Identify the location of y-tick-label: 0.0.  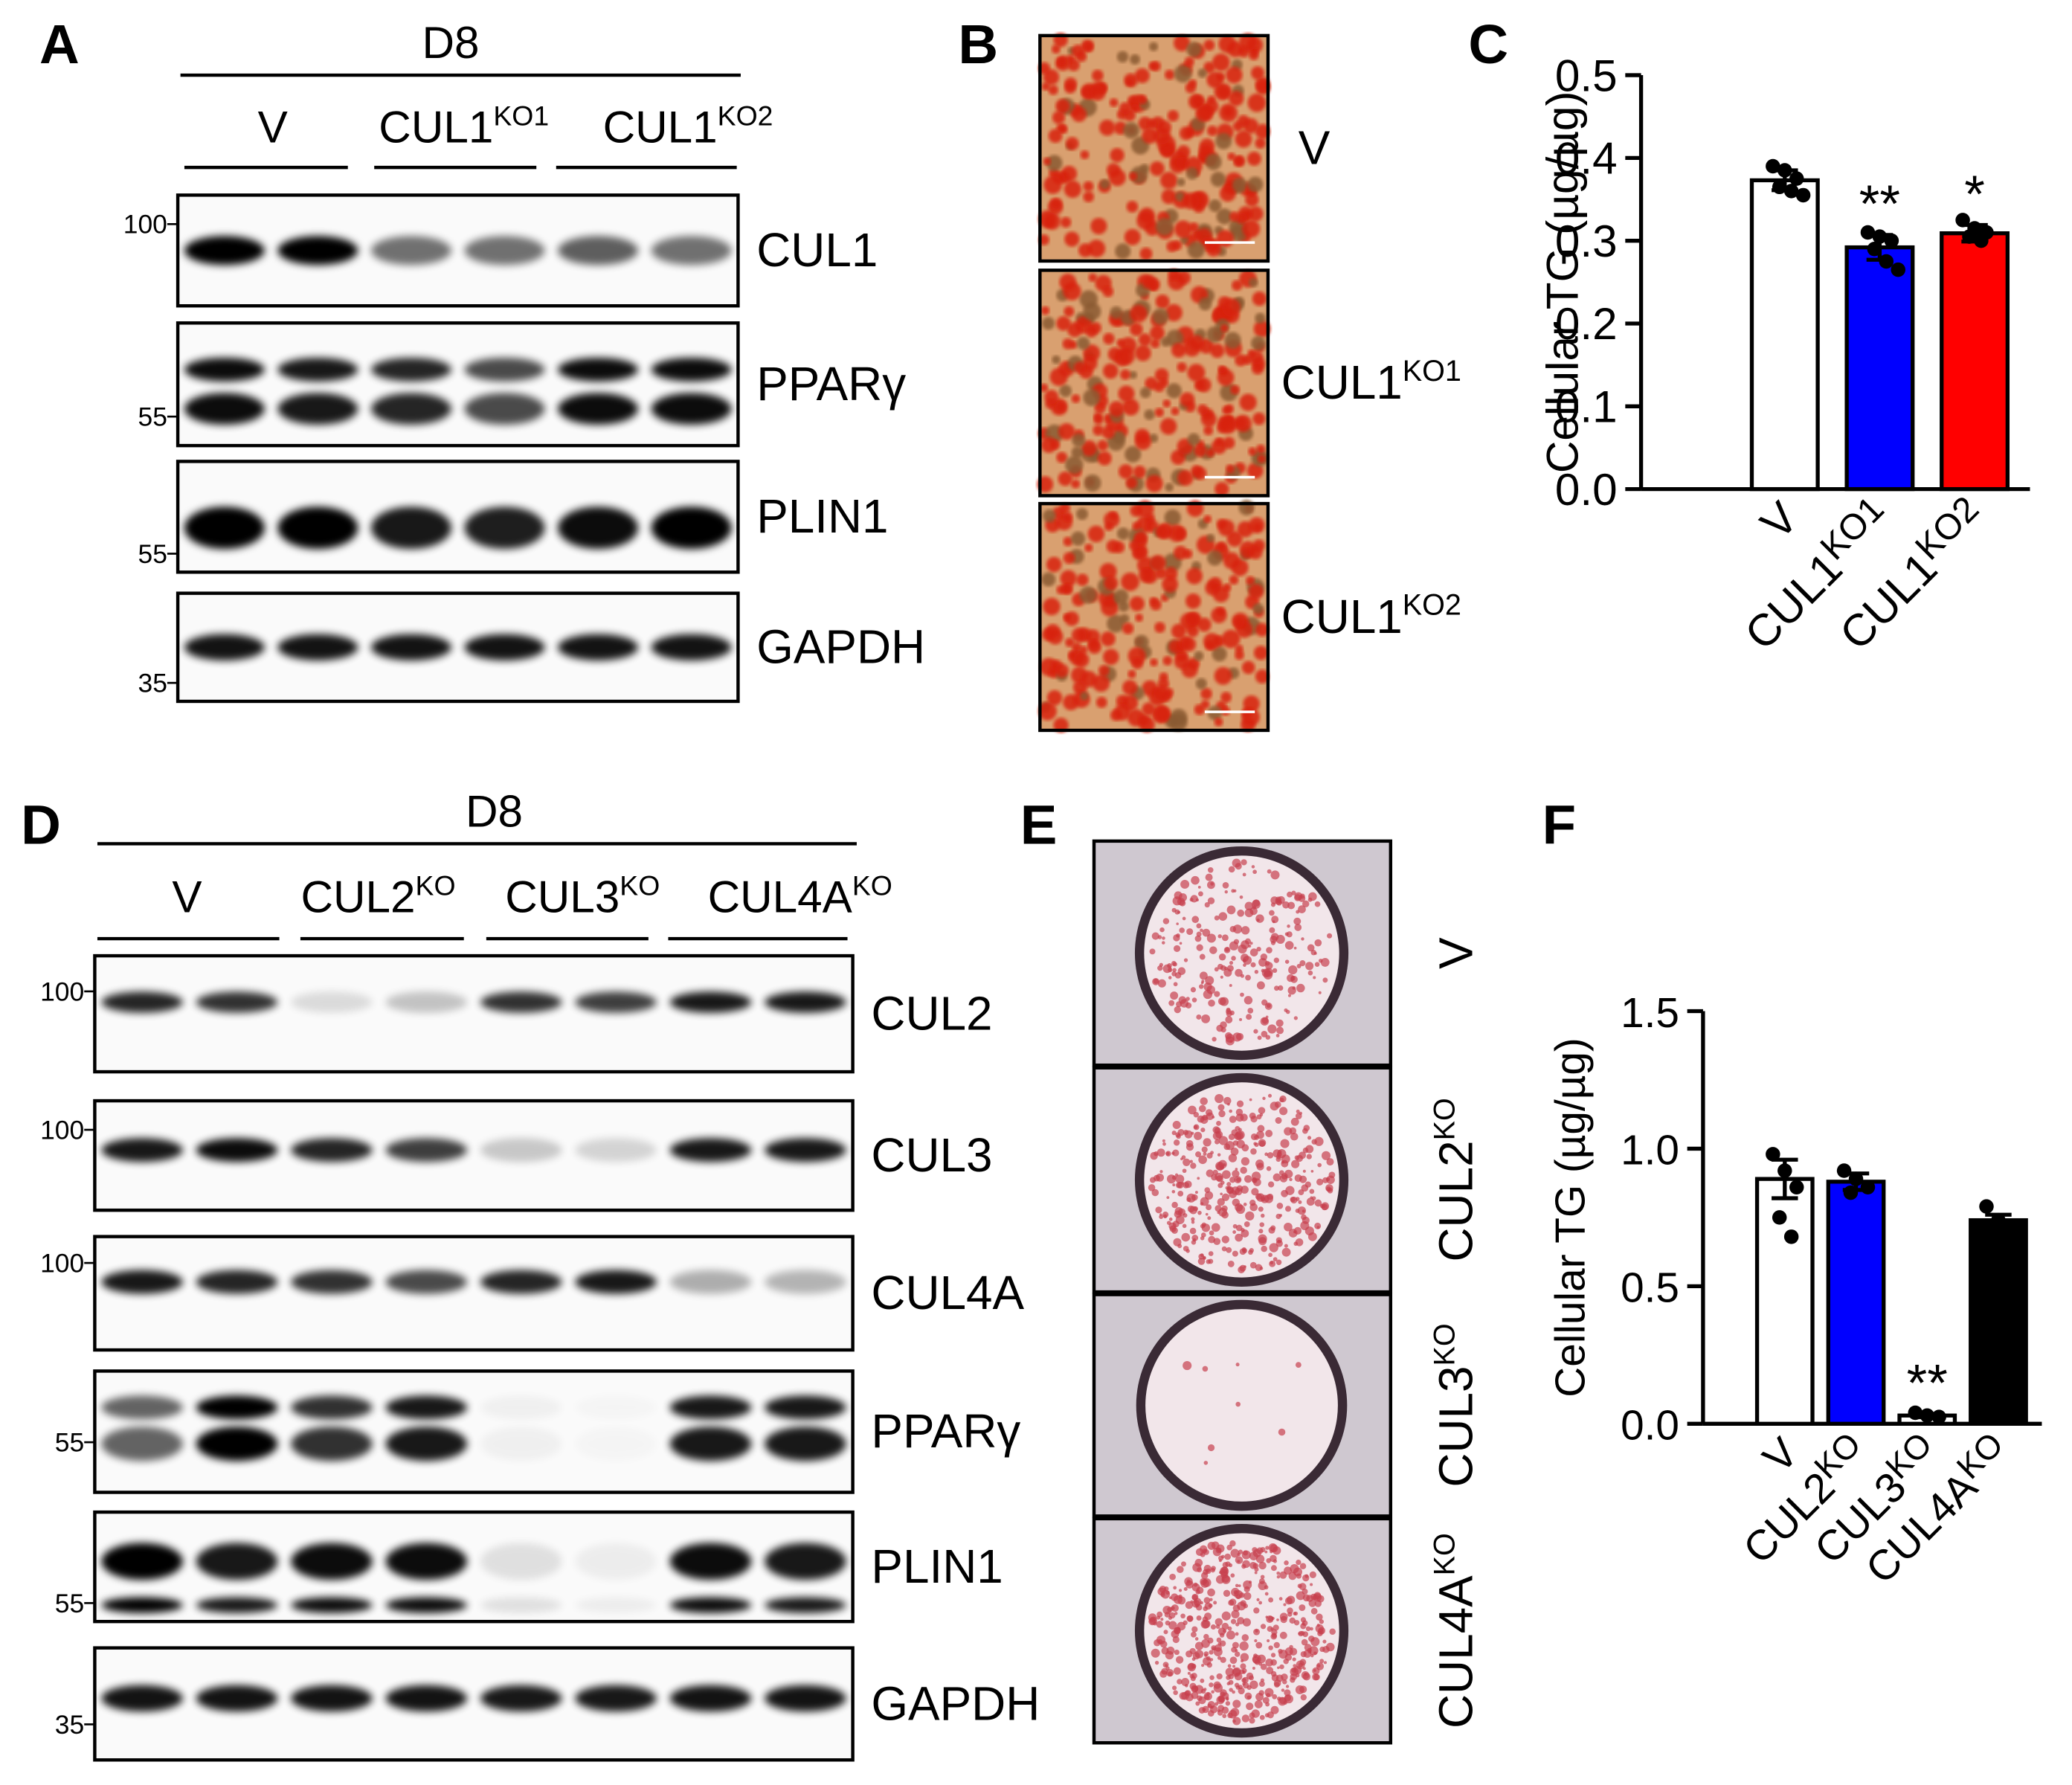
(1586, 490).